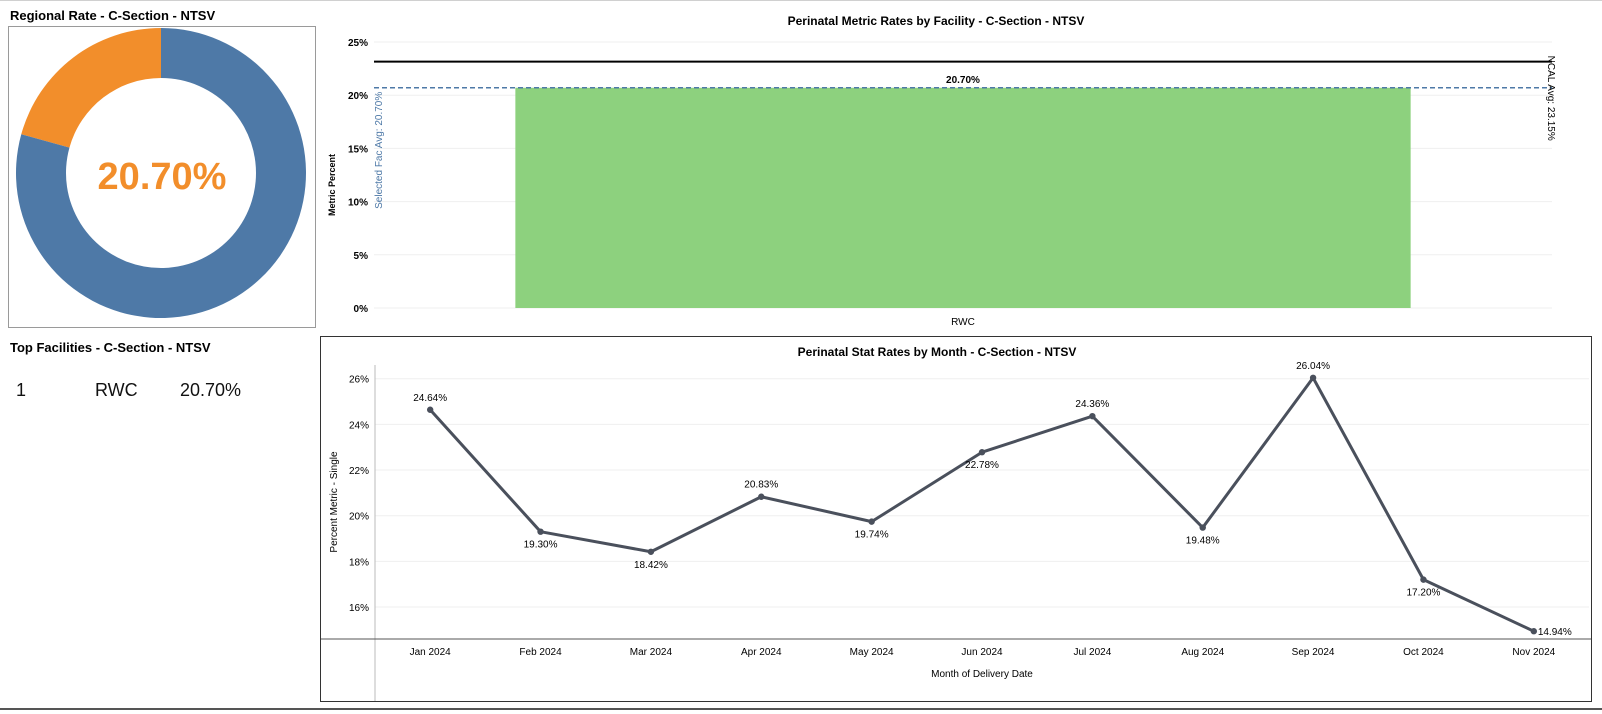 This screenshot has height=714, width=1602. Describe the element at coordinates (801, 0) in the screenshot. I see `top-border` at that location.